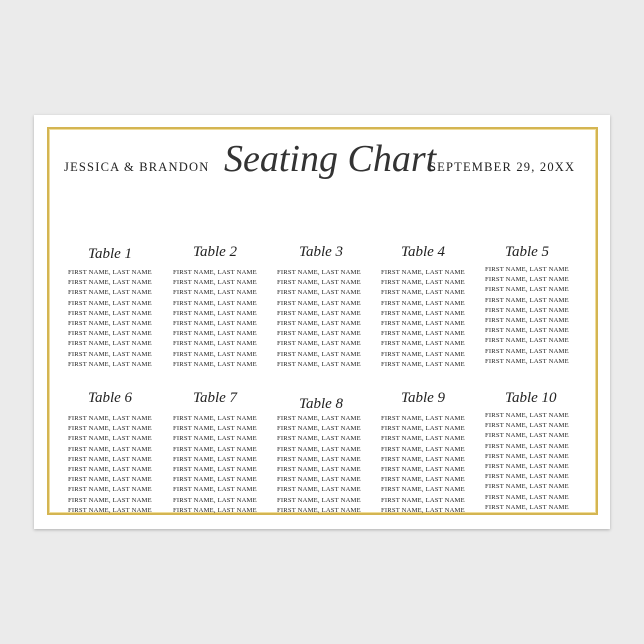  What do you see at coordinates (321, 252) in the screenshot?
I see `table-title: Table 3` at bounding box center [321, 252].